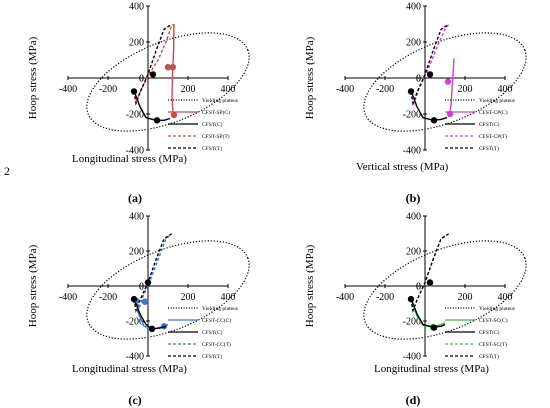 This screenshot has height=408, width=550. I want to click on legend-label: CFST-SP(T), so click(216, 136).